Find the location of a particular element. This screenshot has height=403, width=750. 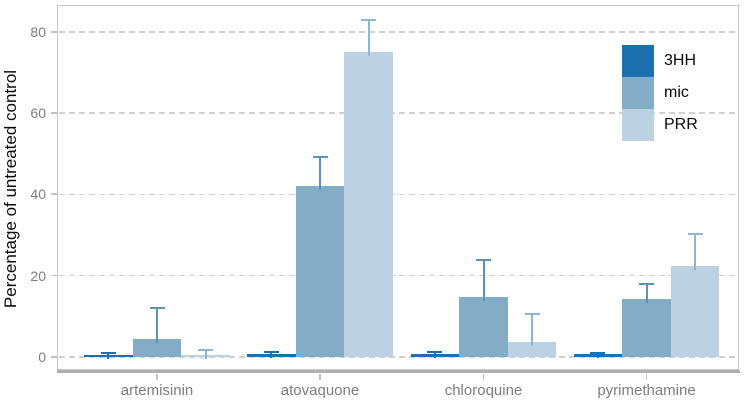

legend-label-PRR: PRR is located at coordinates (681, 124).